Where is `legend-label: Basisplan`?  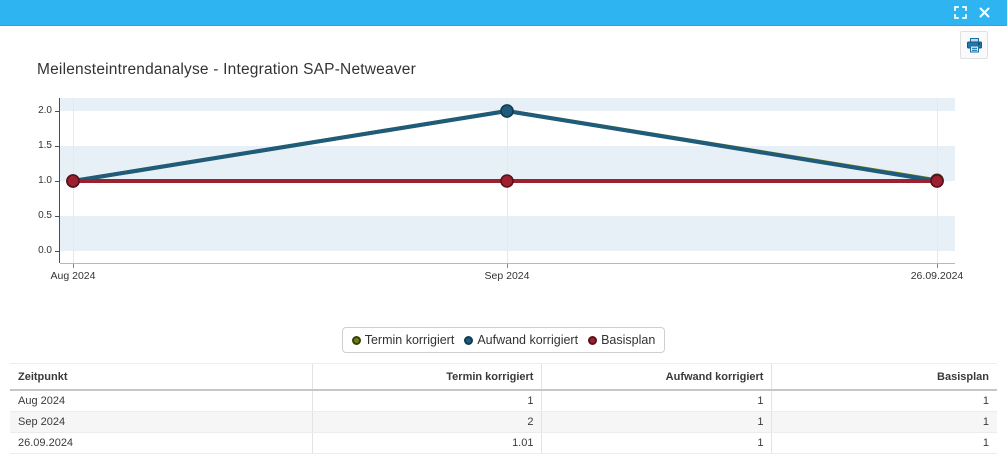 legend-label: Basisplan is located at coordinates (628, 340).